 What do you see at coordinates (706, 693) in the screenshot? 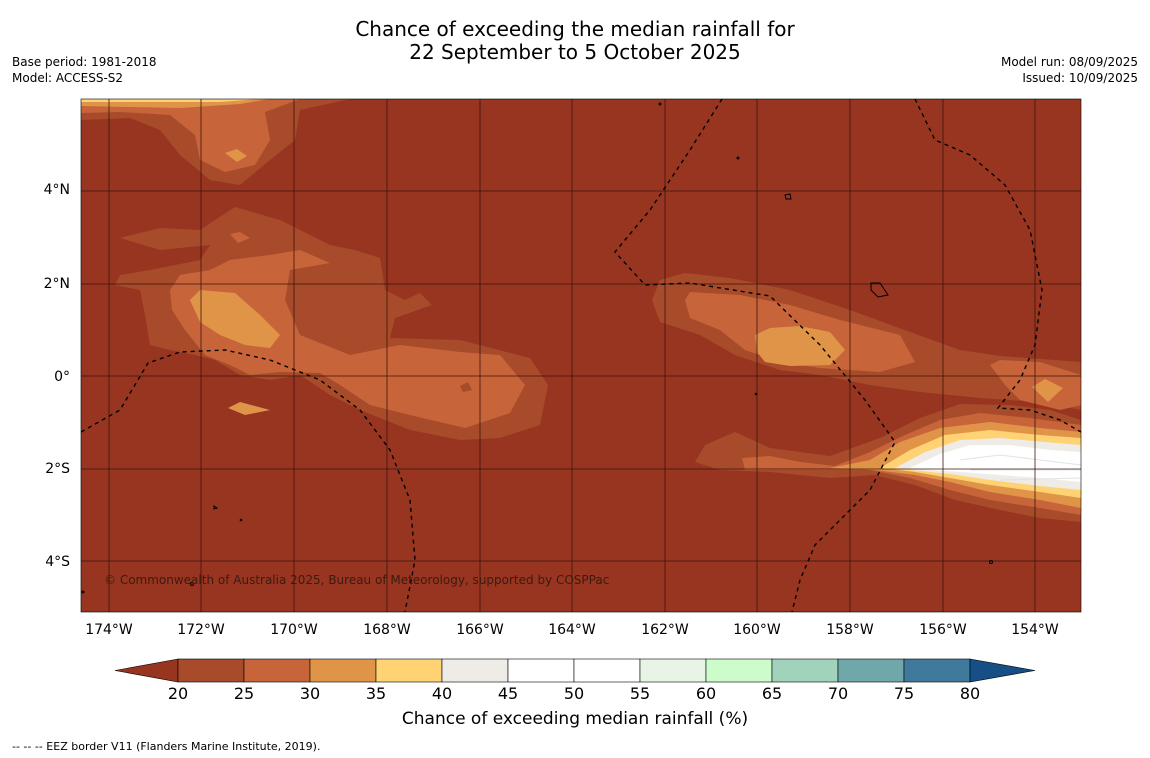
I see `colorbar-tick-label: 60` at bounding box center [706, 693].